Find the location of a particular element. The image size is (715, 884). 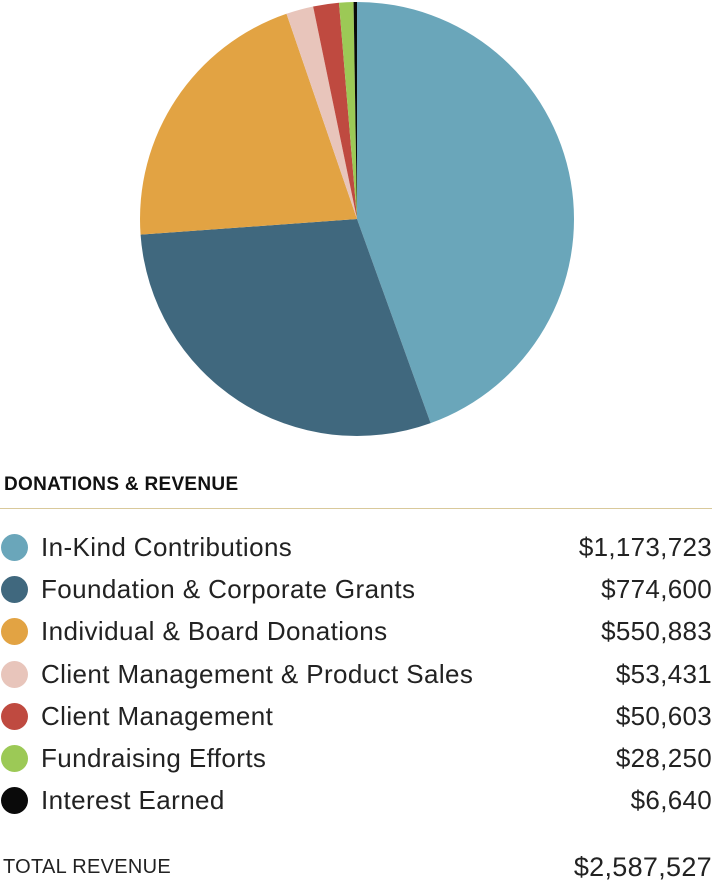

legend-value: $550,883 is located at coordinates (656, 631).